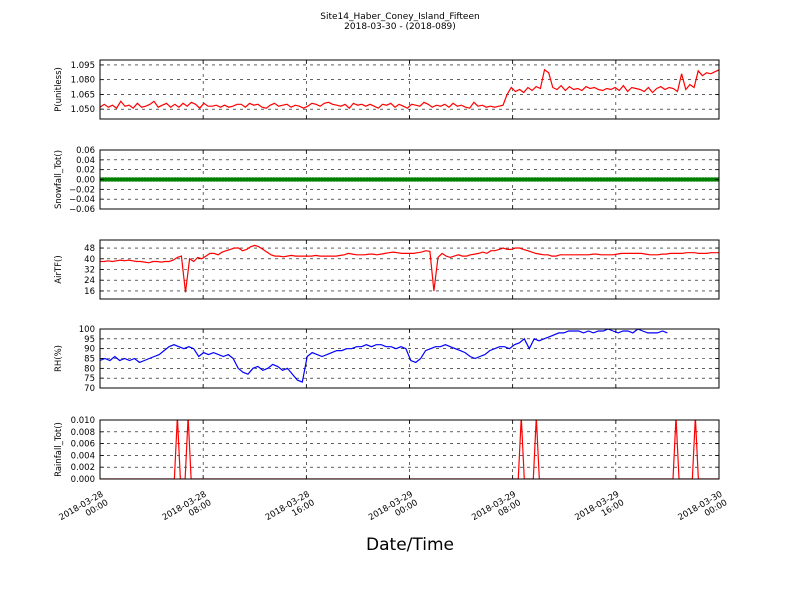 The width and height of the screenshot is (800, 600). I want to click on y-tick-label: 16, so click(89, 292).